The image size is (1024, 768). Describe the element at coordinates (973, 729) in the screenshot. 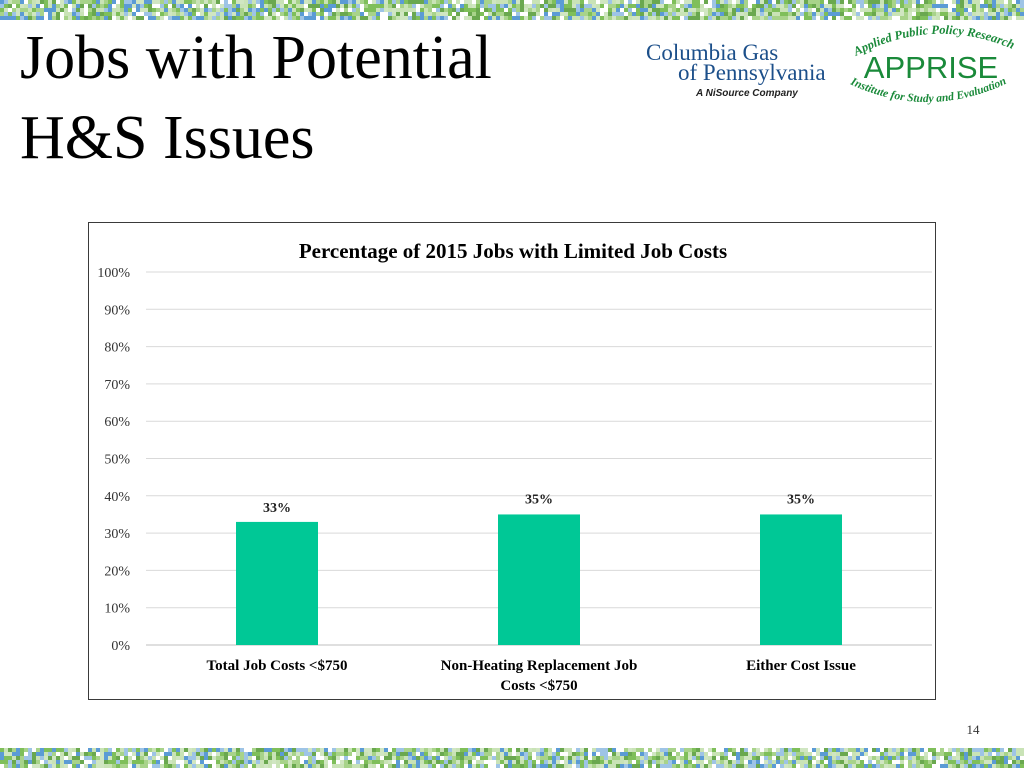

I see `page-number: 14` at that location.